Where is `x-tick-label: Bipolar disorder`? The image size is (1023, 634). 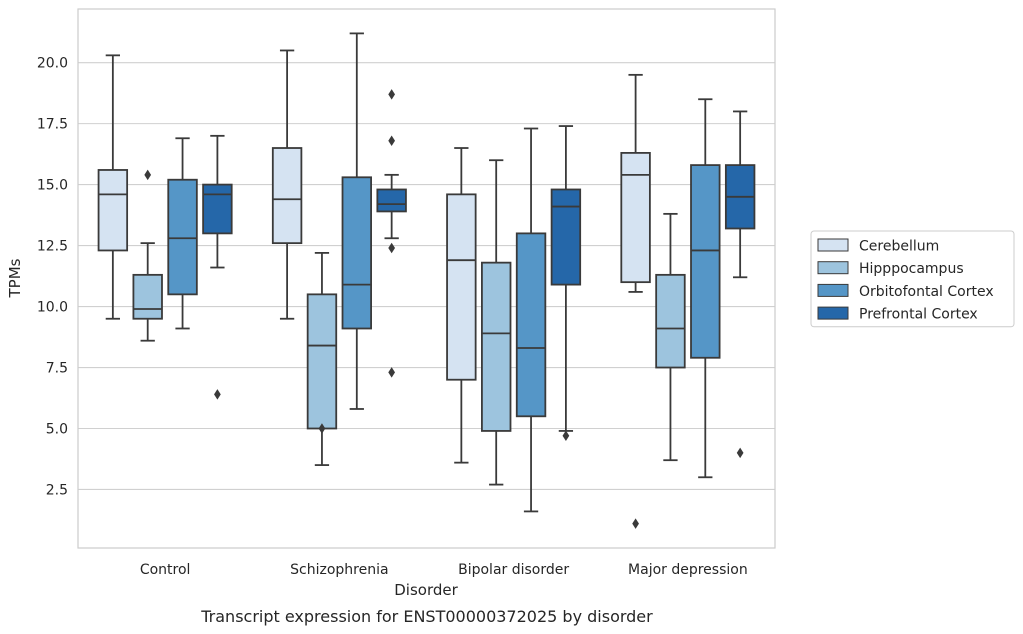
x-tick-label: Bipolar disorder is located at coordinates (513, 570).